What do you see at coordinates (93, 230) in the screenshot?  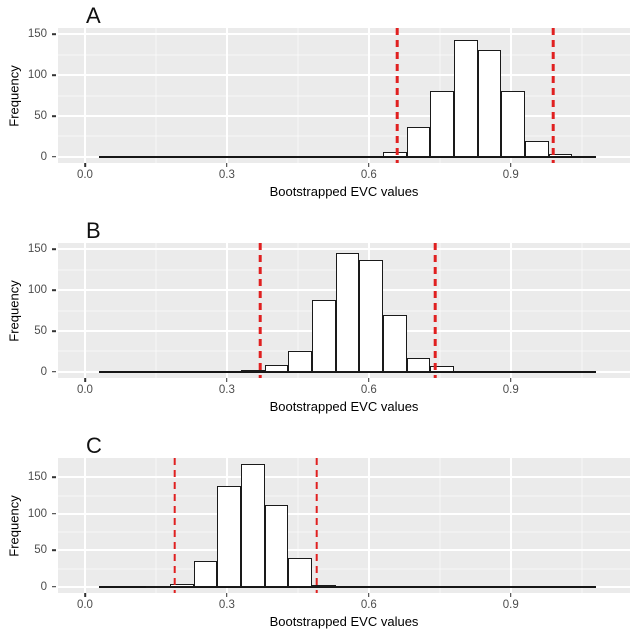 I see `panel-label-b: B` at bounding box center [93, 230].